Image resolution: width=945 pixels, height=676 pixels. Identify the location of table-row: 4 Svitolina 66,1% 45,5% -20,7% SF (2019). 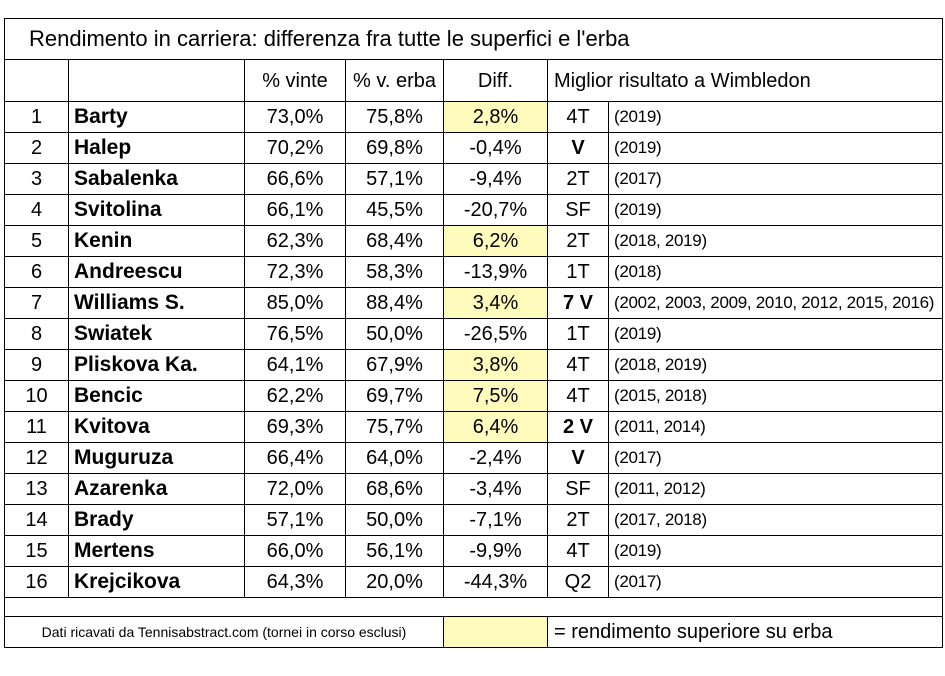
(474, 210).